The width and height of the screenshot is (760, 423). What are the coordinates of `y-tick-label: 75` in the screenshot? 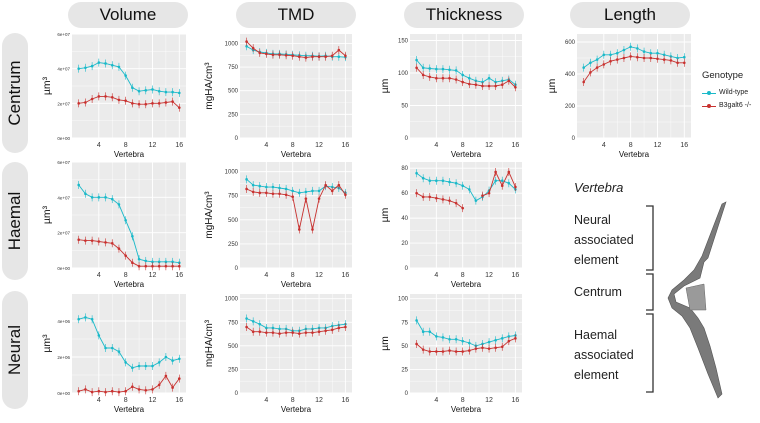 It's located at (404, 323).